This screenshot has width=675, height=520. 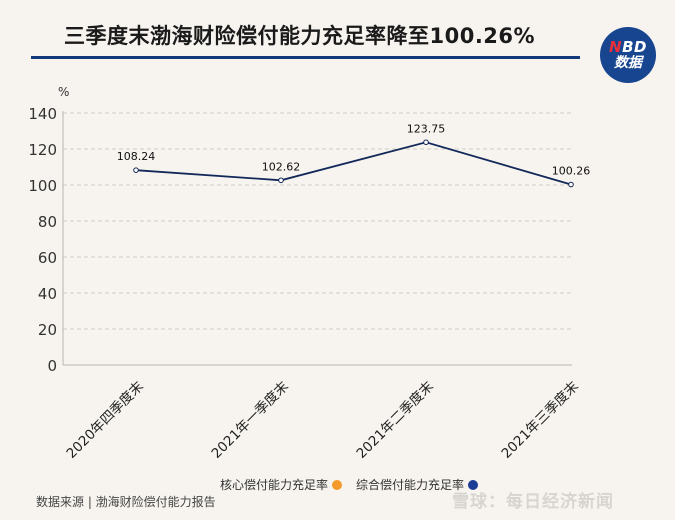 What do you see at coordinates (105, 420) in the screenshot?
I see `x-tick-label: 2020年四季度末` at bounding box center [105, 420].